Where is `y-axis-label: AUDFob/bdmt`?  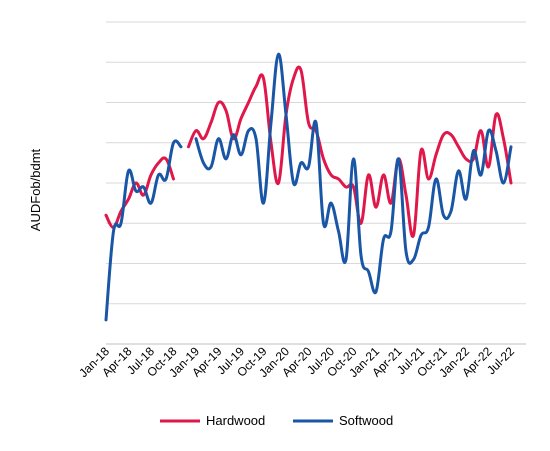 y-axis-label: AUDFob/bdmt is located at coordinates (35, 189).